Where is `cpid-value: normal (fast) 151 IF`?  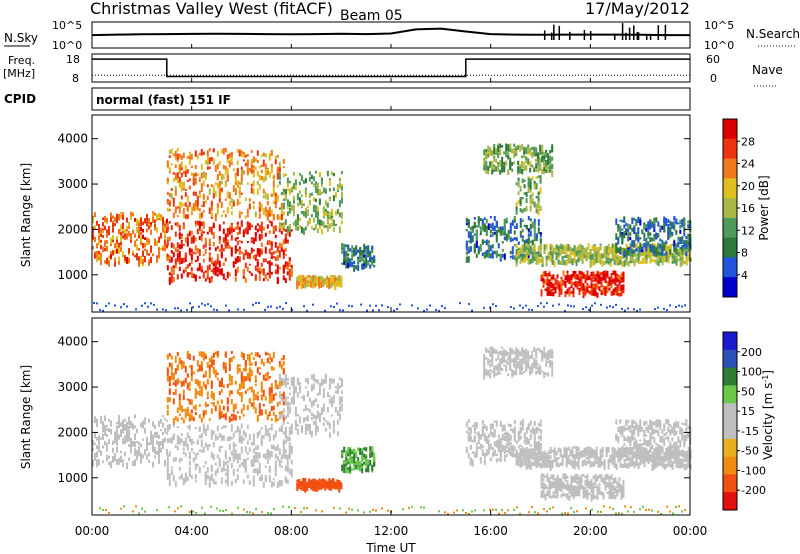 cpid-value: normal (fast) 151 IF is located at coordinates (163, 100).